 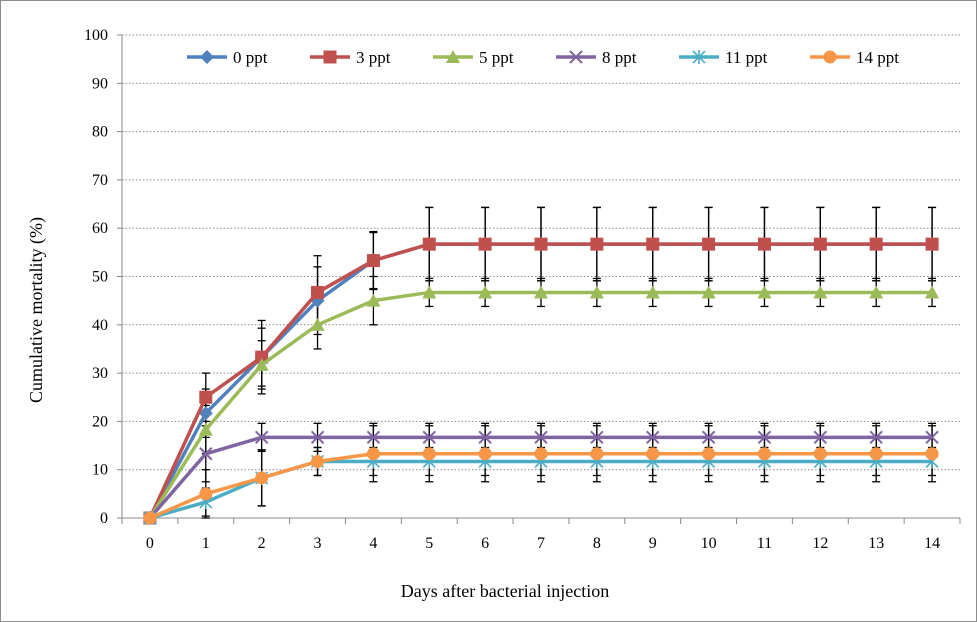 I want to click on y-tick-label-0: 0, so click(x=104, y=518).